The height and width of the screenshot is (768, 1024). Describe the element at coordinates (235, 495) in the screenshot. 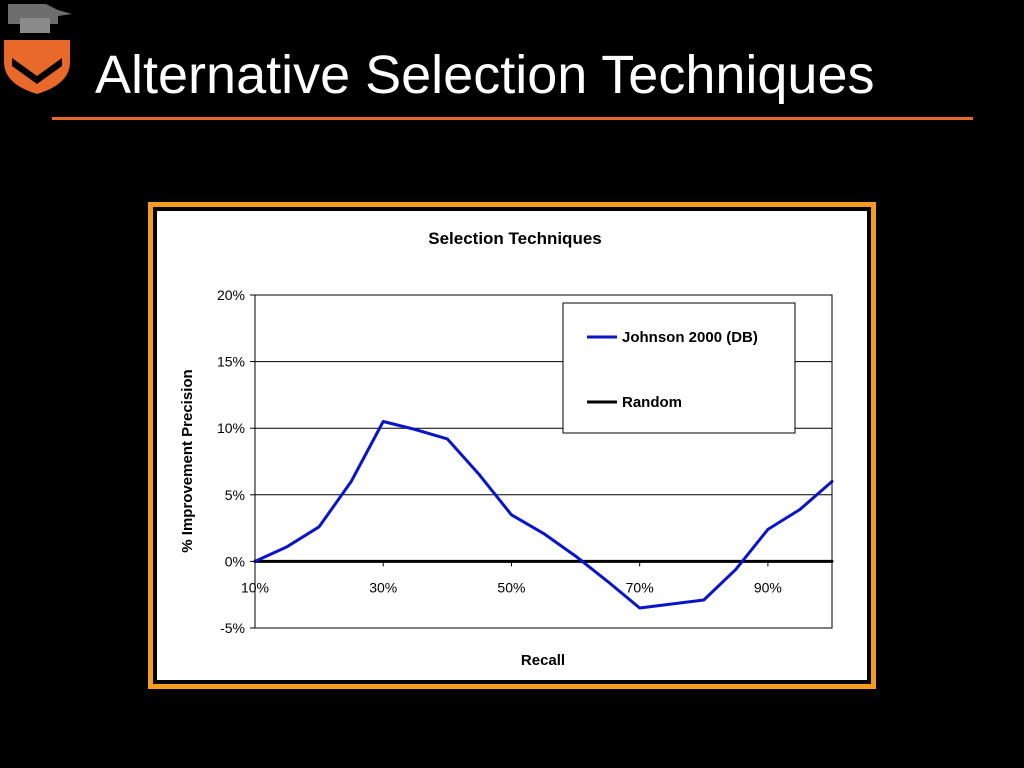

I see `y-tick-label: 5%` at that location.